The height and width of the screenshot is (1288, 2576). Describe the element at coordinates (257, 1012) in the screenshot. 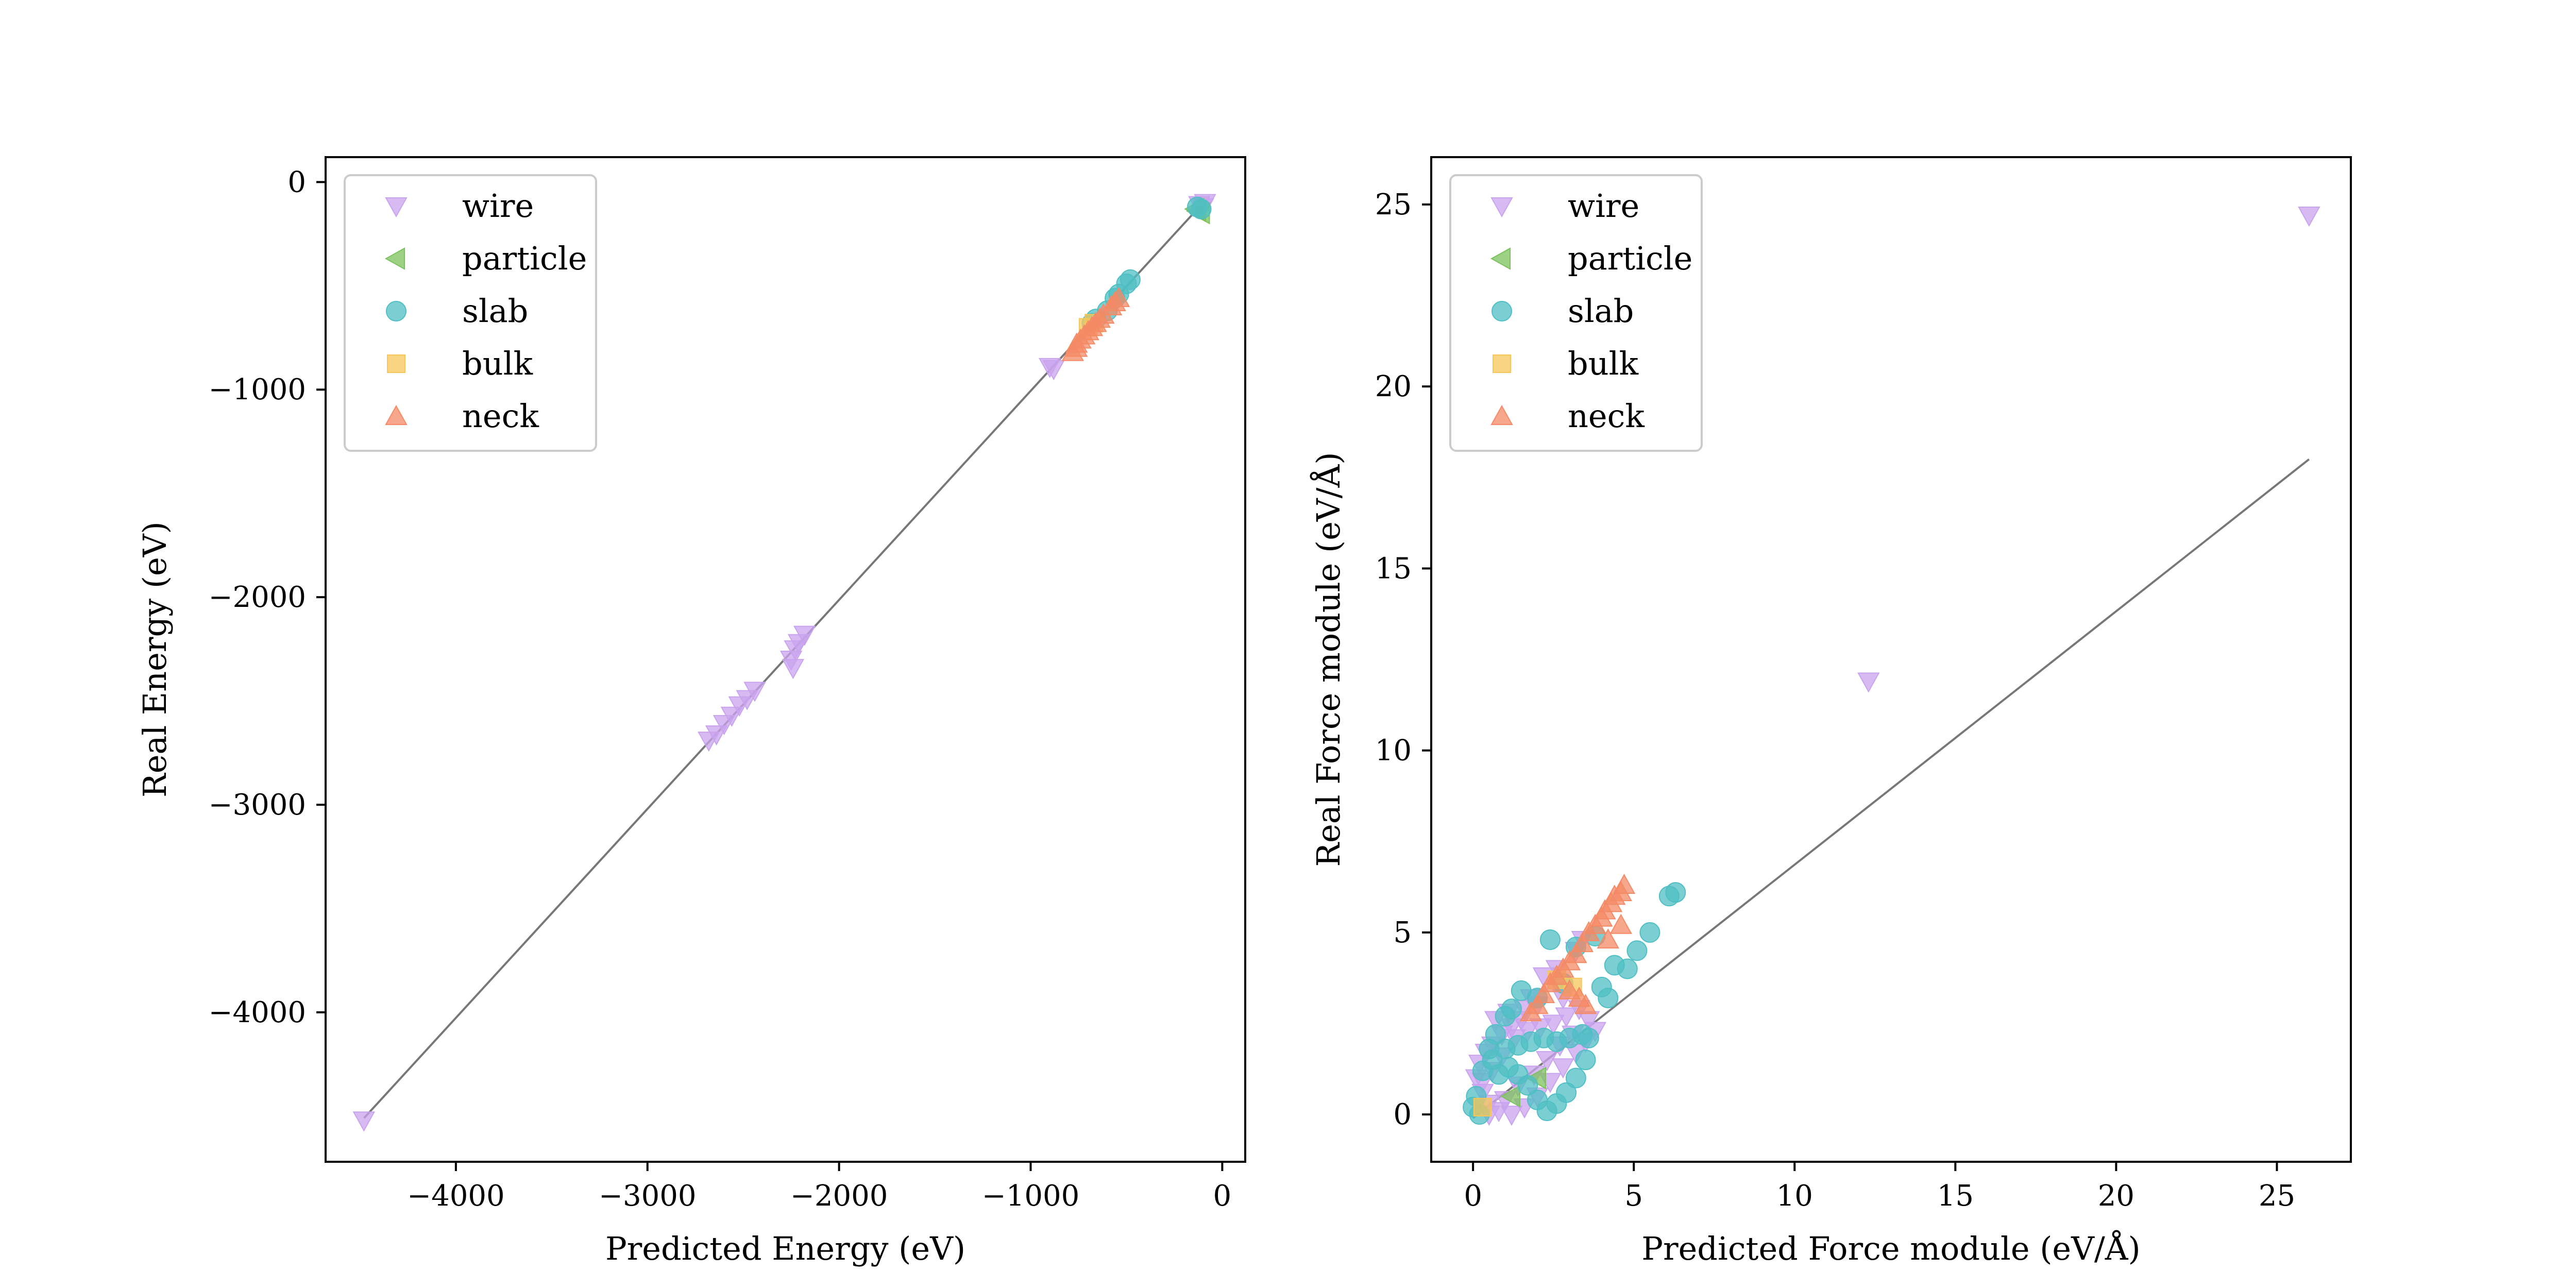

I see `y-tick-label: −4000` at that location.